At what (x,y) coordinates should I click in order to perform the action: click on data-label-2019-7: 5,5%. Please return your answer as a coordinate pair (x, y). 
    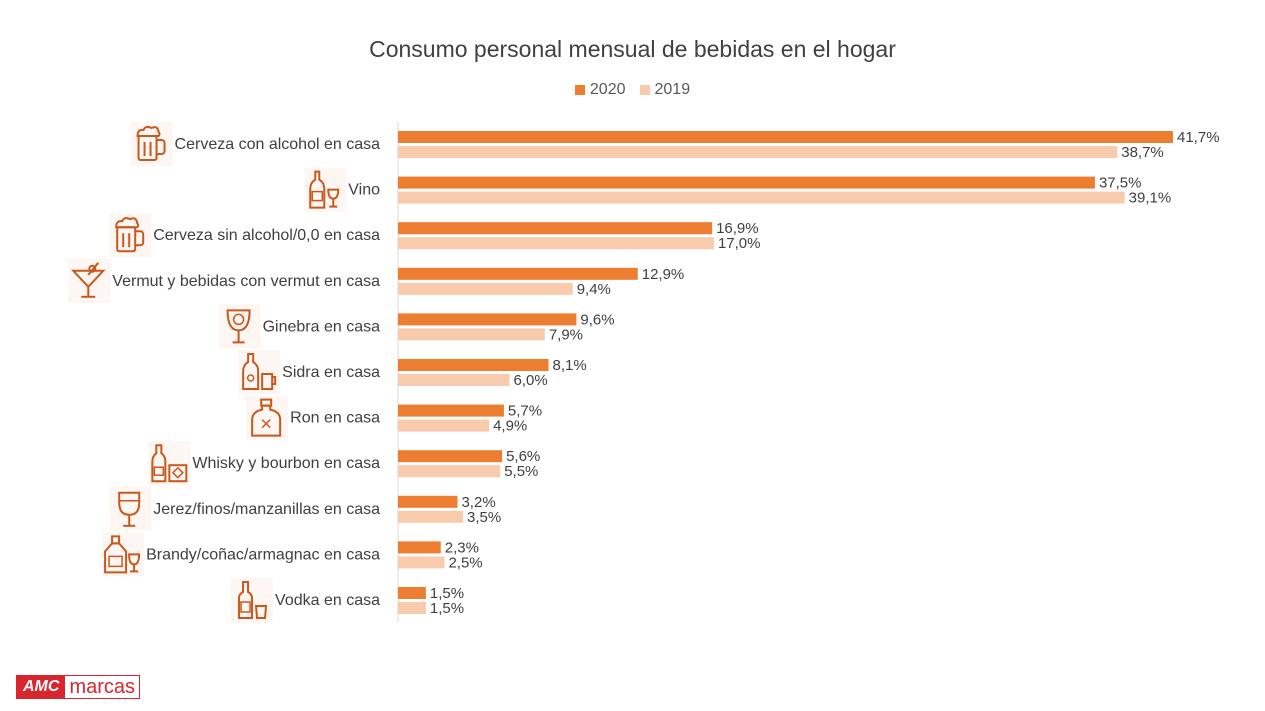
    Looking at the image, I should click on (521, 471).